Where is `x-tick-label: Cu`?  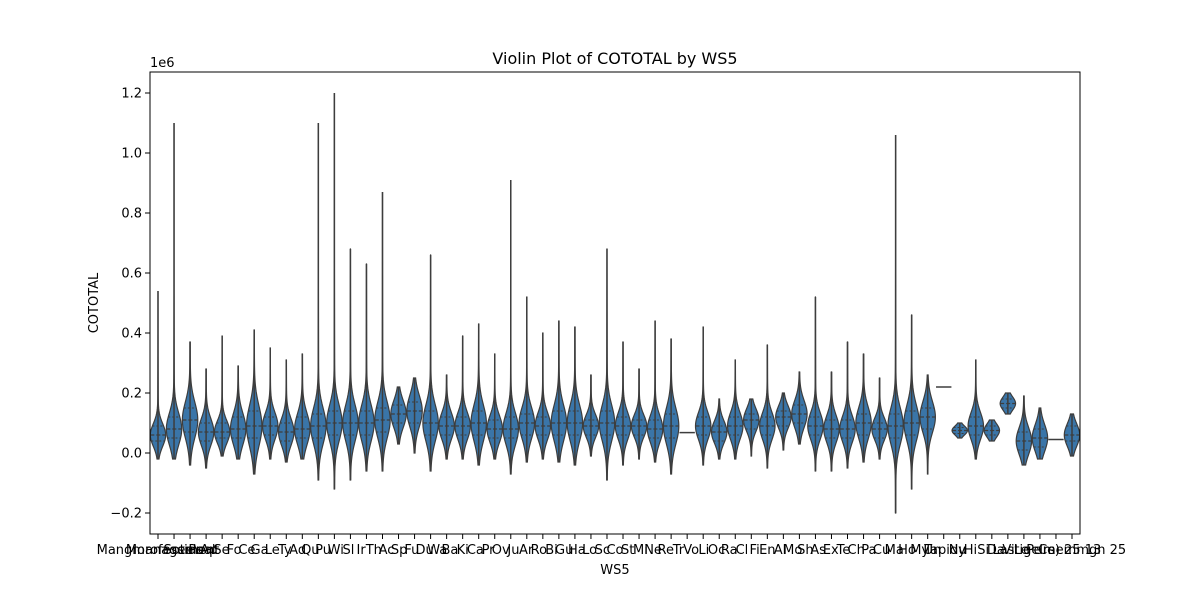
x-tick-label: Cu is located at coordinates (881, 550).